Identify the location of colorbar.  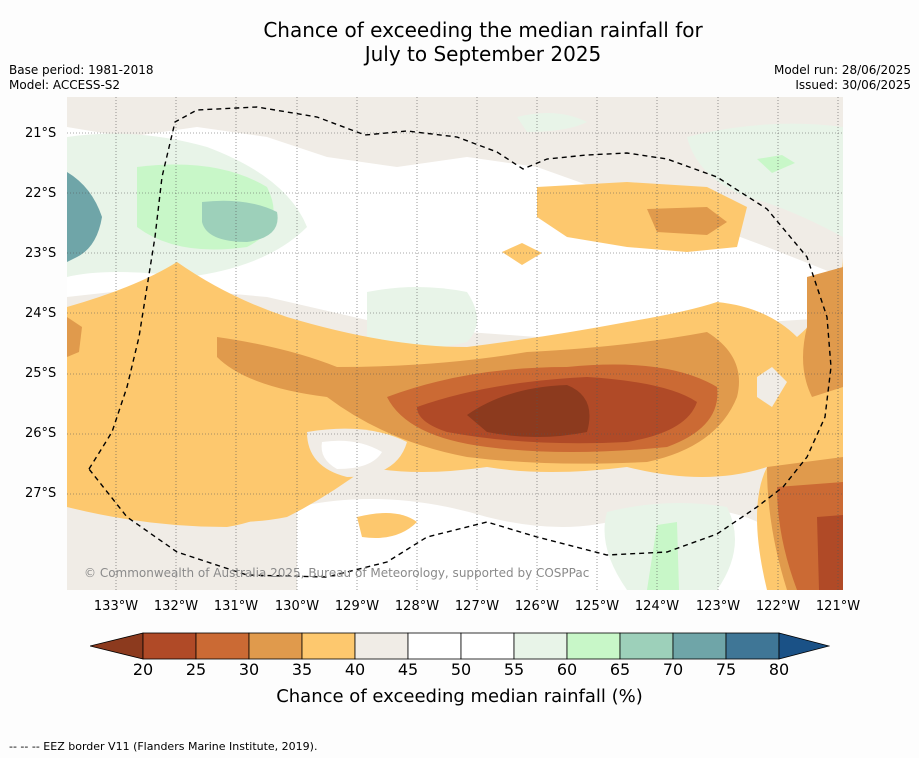
(460, 646).